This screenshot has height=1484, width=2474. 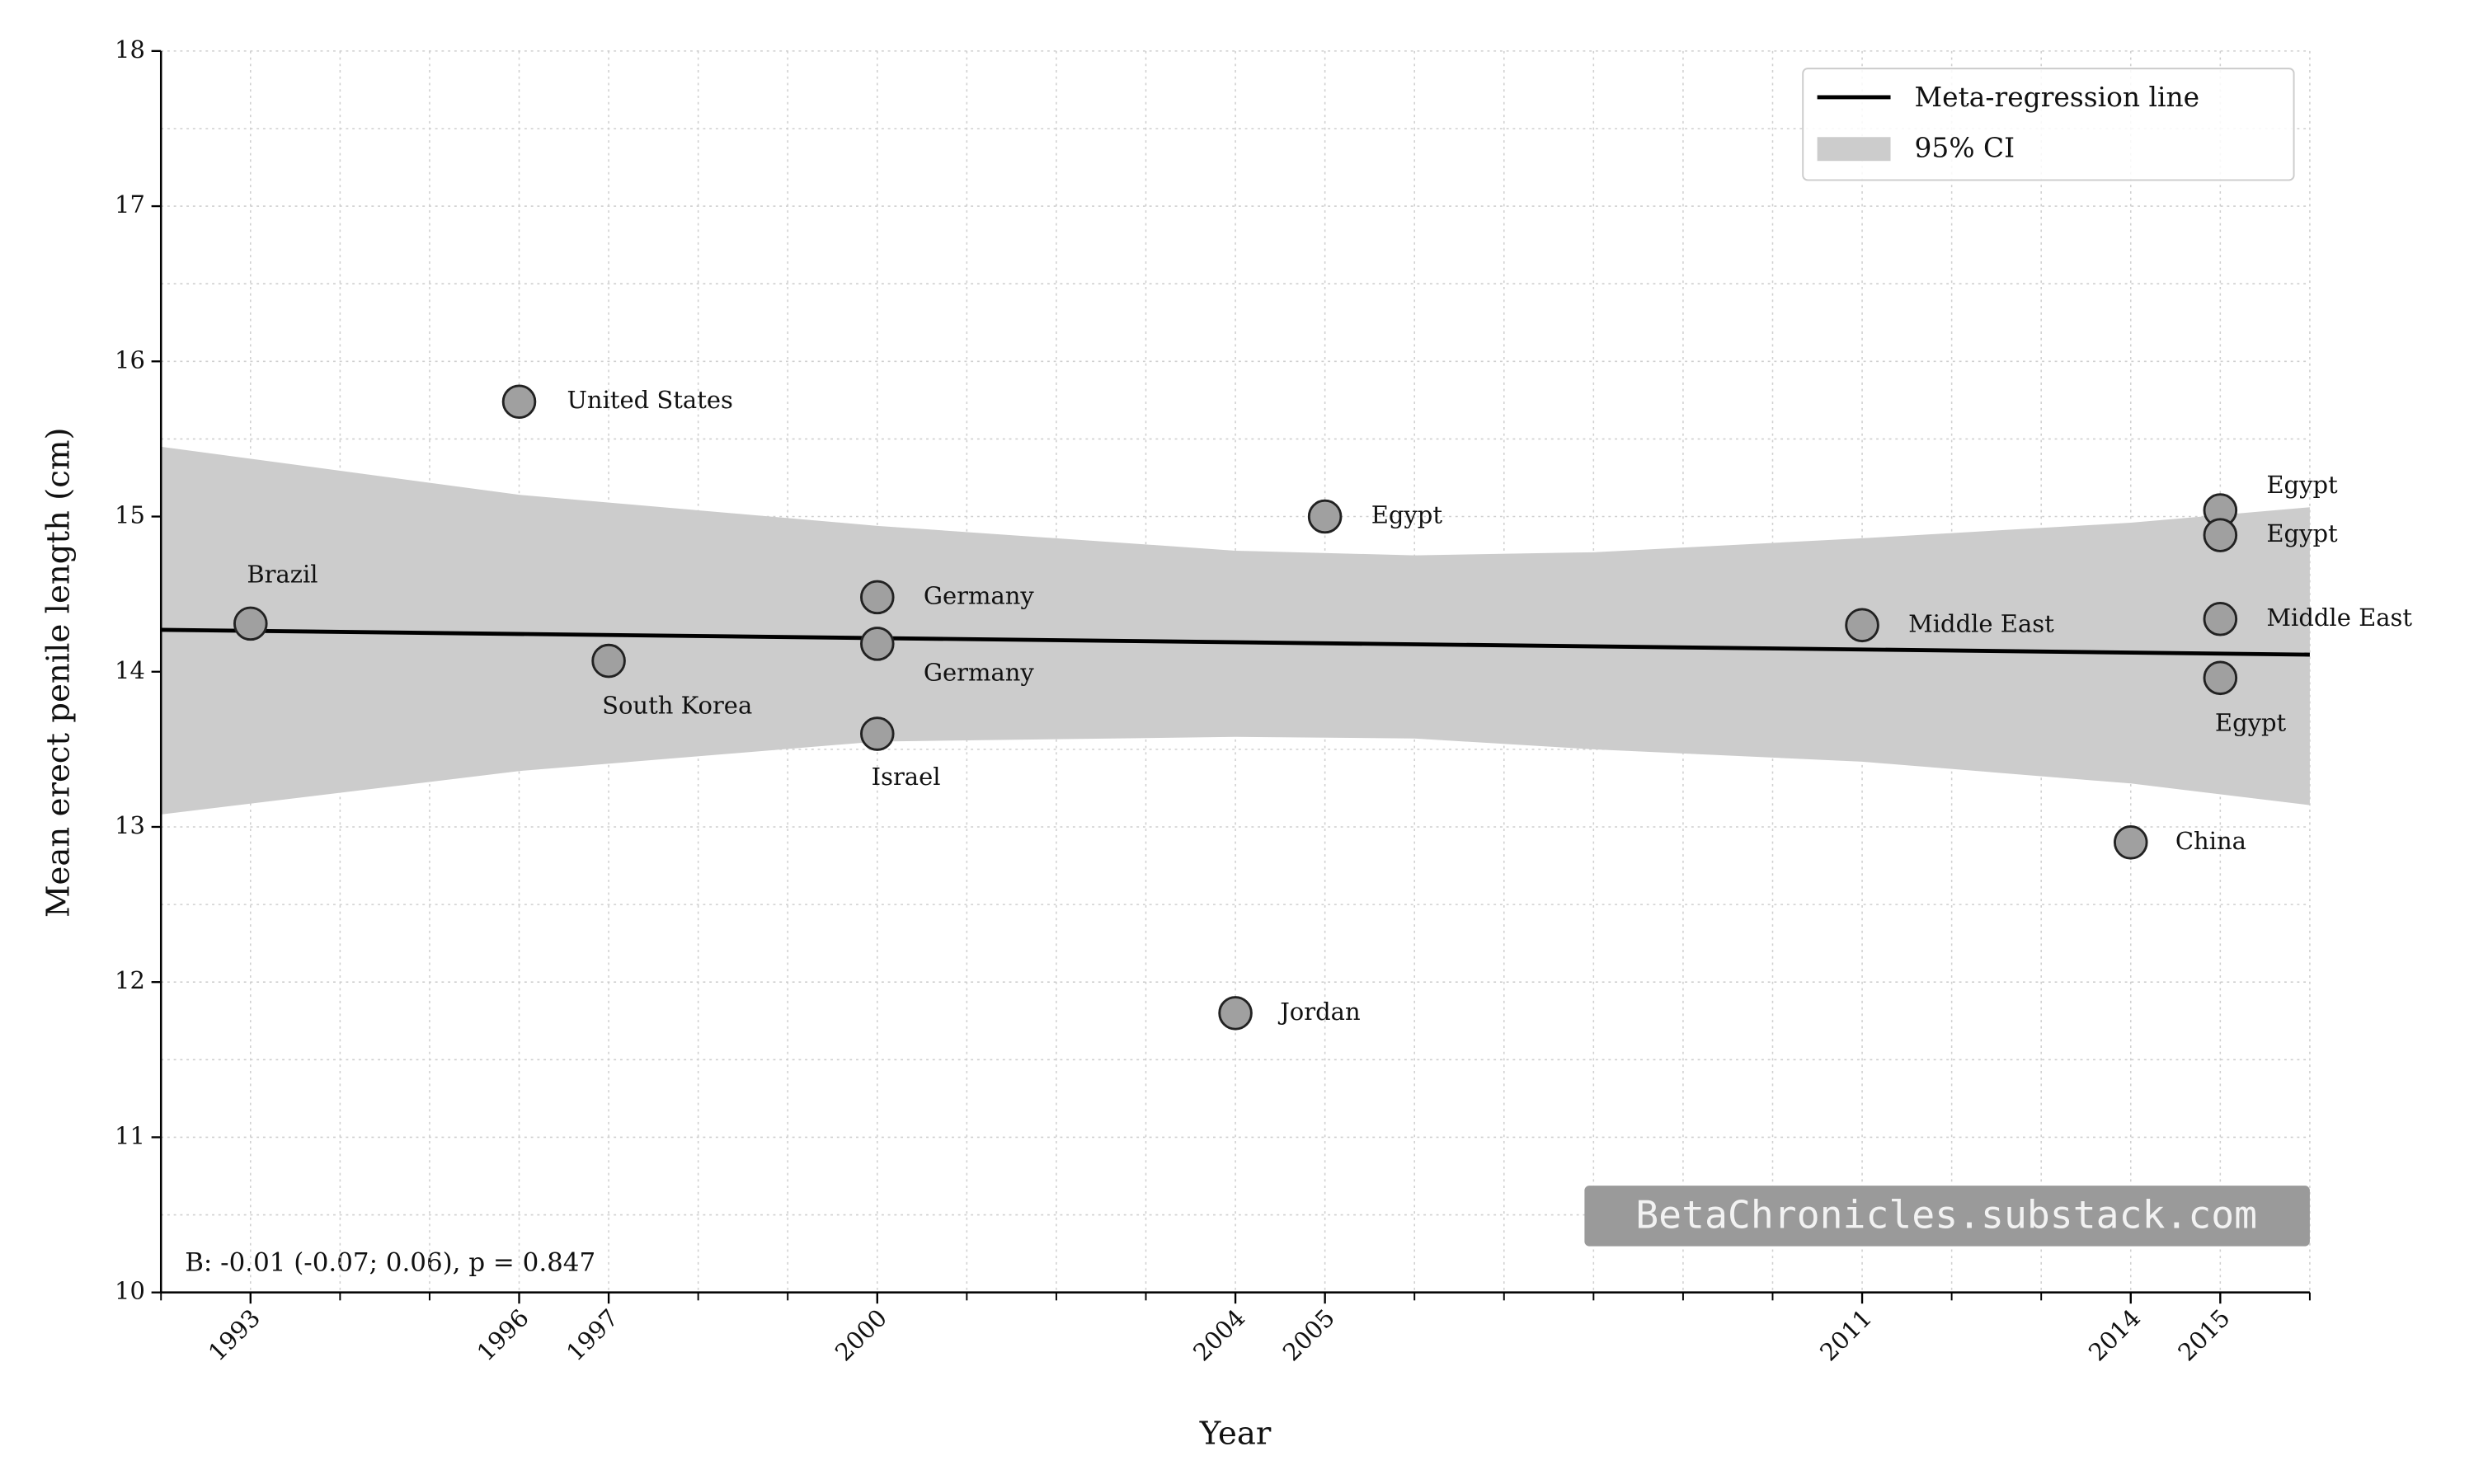 What do you see at coordinates (503, 1334) in the screenshot?
I see `x-tick-label: 1996` at bounding box center [503, 1334].